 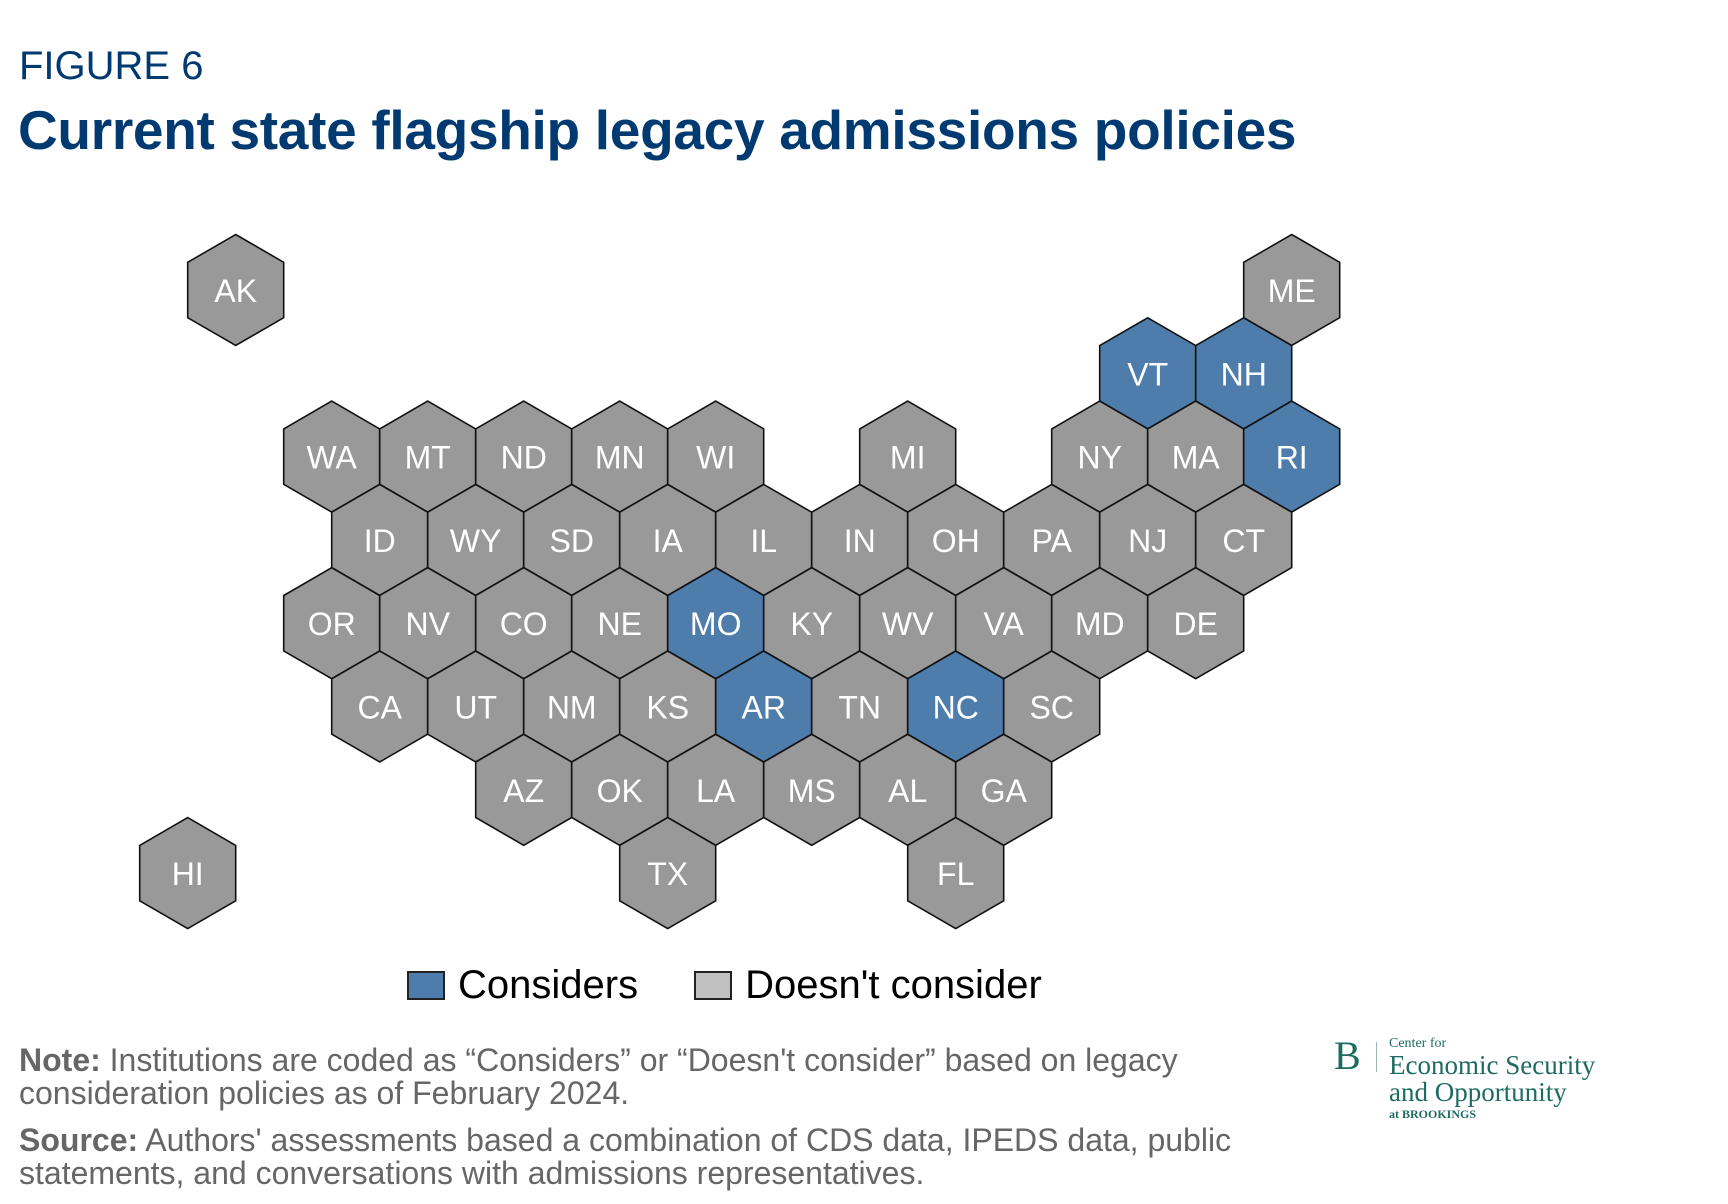 I want to click on state-tile-va: VA, so click(x=1003, y=623).